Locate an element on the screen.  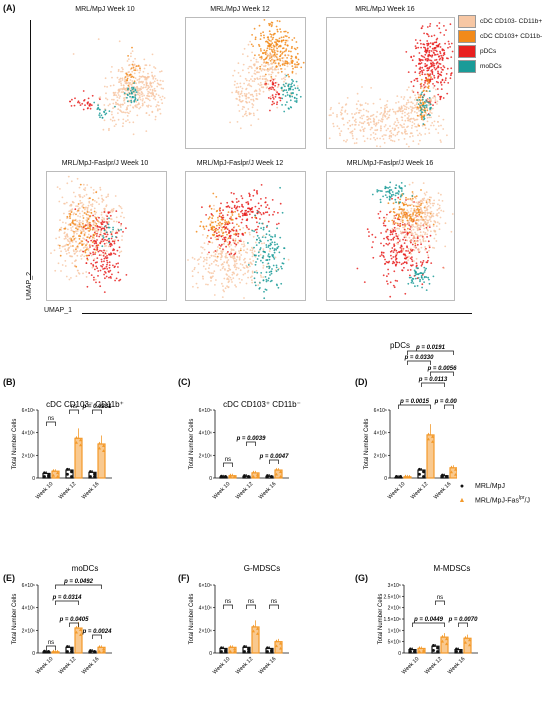
significance-bracket is located at coordinates (414, 406).